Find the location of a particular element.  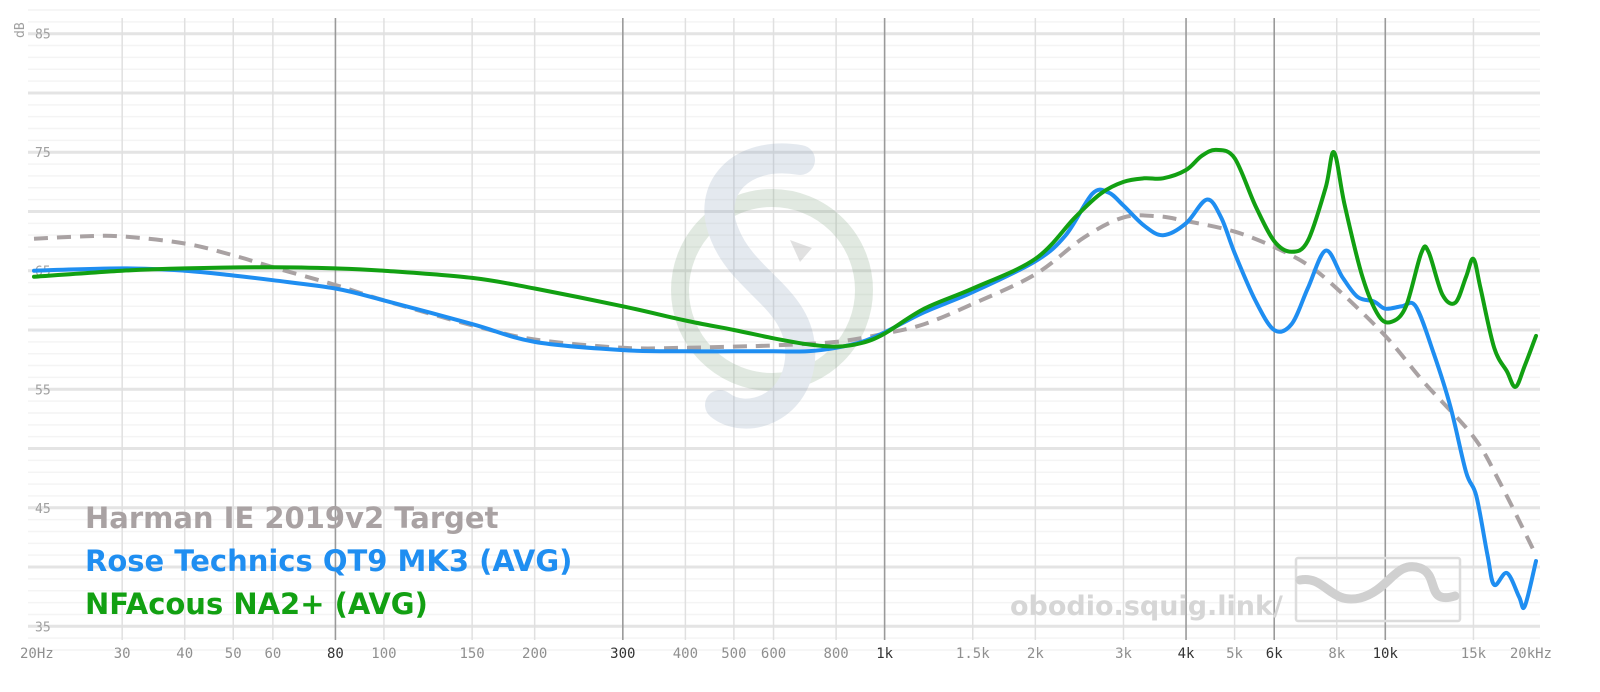

y-axis-label: dB is located at coordinates (20, 30).